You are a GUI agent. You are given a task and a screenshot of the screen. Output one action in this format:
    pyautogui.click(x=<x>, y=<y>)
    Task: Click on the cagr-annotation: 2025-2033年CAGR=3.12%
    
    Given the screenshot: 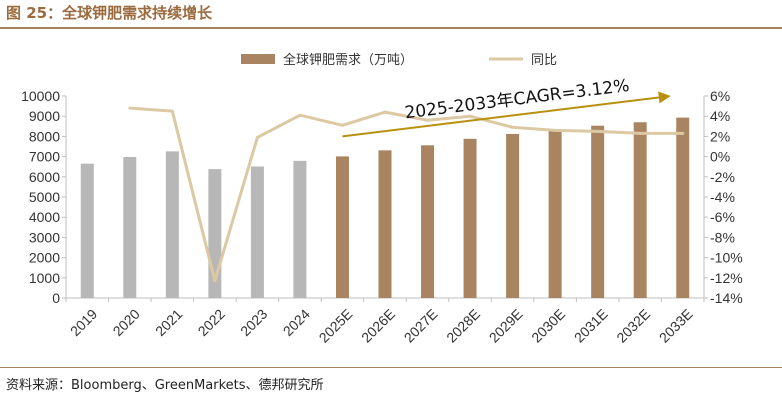 What is the action you would take?
    pyautogui.click(x=506, y=107)
    